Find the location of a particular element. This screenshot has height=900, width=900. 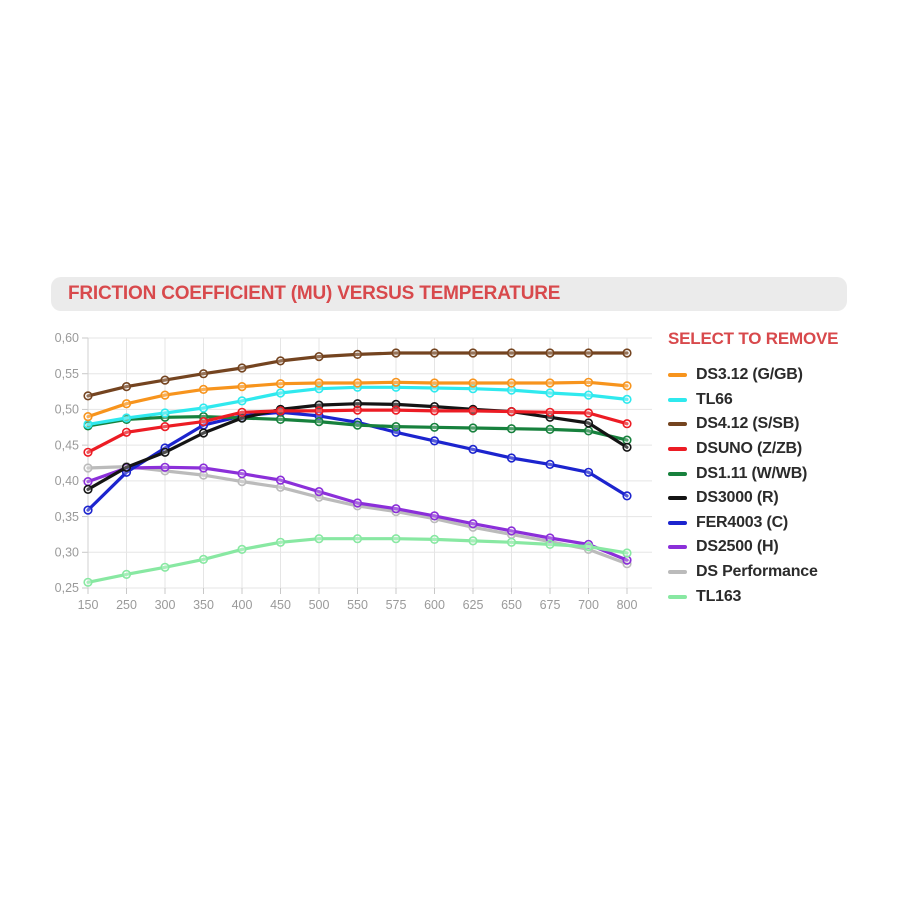

line-dsuno is located at coordinates (357, 431).